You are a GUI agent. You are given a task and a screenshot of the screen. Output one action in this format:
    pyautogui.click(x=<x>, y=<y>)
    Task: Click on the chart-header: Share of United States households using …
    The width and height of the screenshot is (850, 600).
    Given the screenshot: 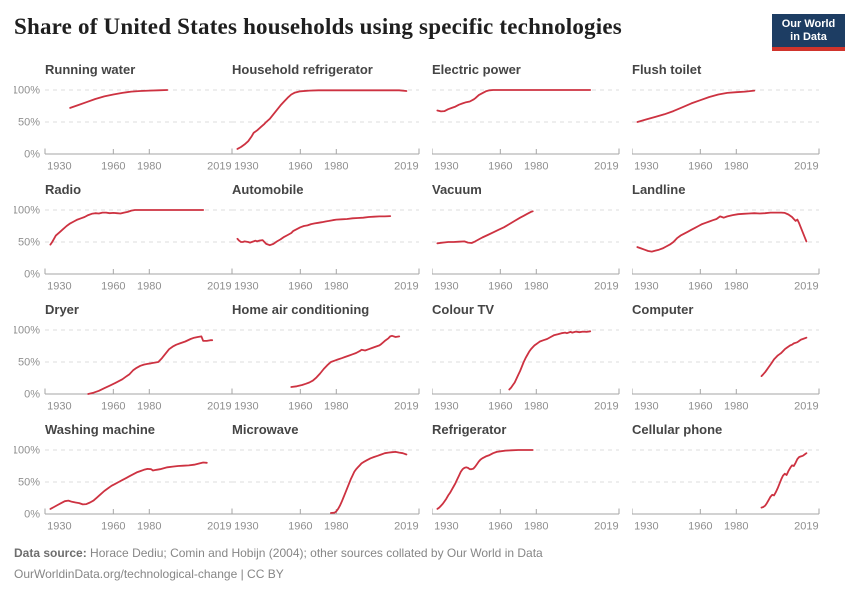 What is the action you would take?
    pyautogui.click(x=425, y=25)
    